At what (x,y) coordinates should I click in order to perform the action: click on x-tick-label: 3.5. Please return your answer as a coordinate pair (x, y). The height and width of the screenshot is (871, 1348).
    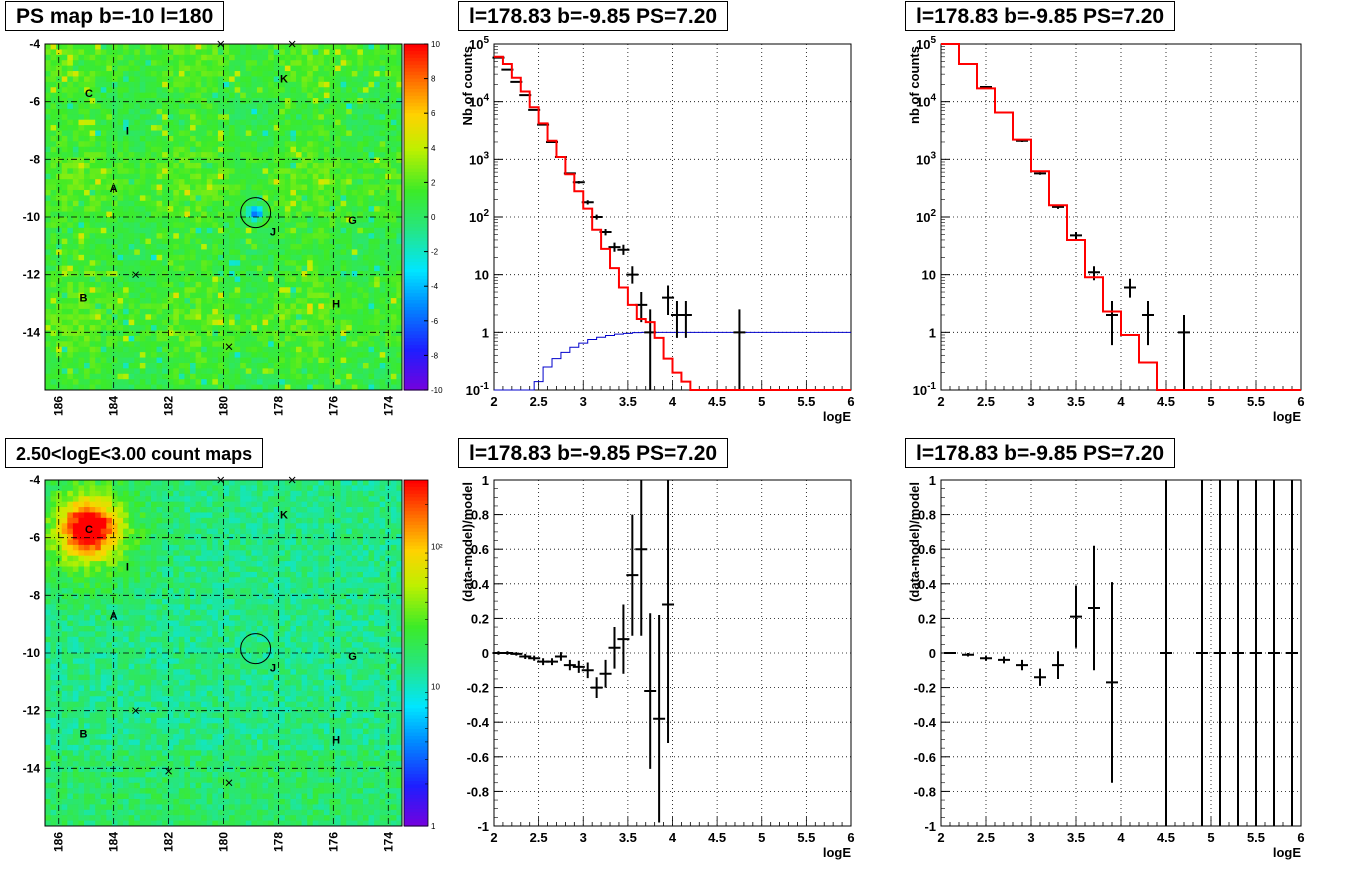
    Looking at the image, I should click on (628, 401).